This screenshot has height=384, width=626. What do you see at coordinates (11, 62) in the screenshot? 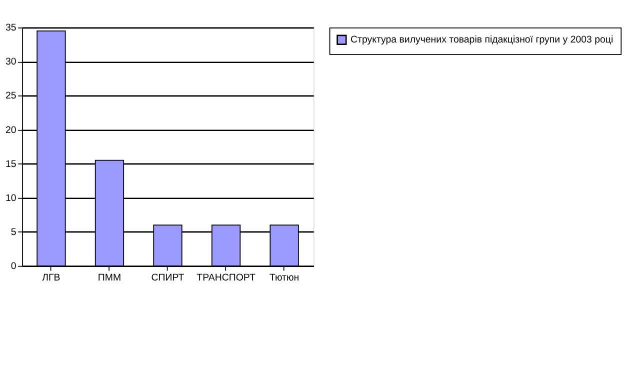
I see `y-tick-label: 30` at bounding box center [11, 62].